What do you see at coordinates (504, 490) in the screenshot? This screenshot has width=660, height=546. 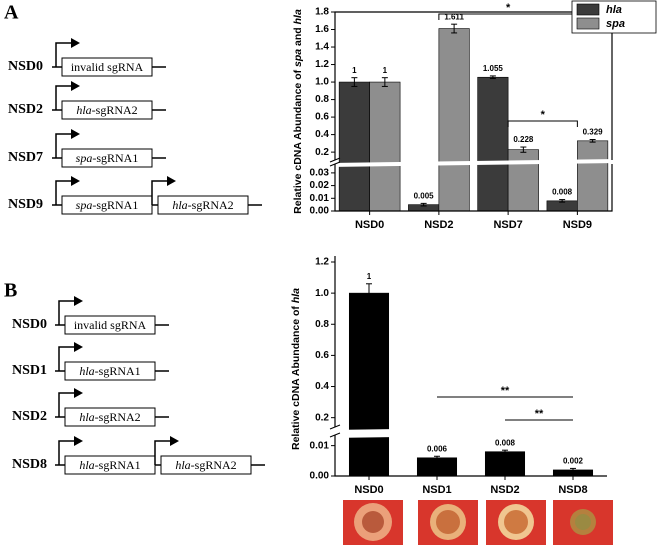 I see `x-tick-label: NSD2` at bounding box center [504, 490].